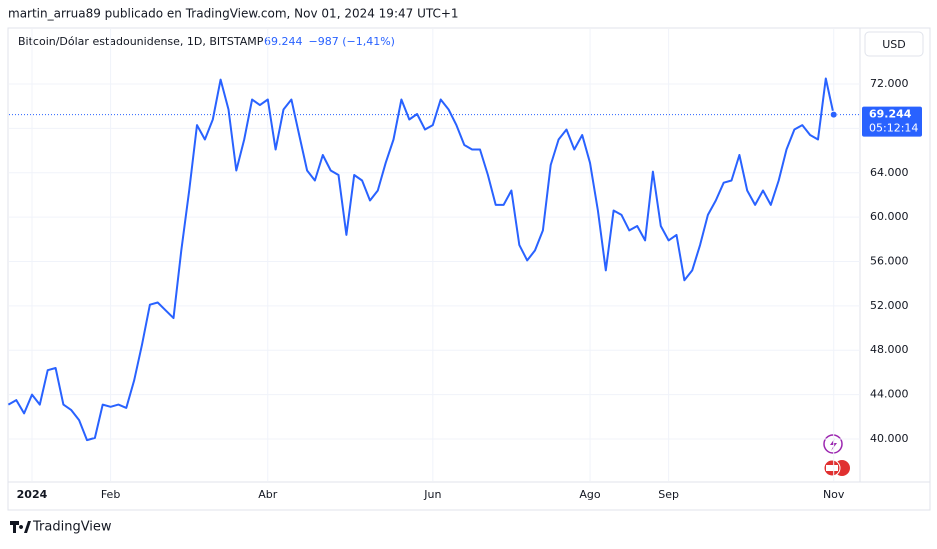 The image size is (937, 549). What do you see at coordinates (836, 455) in the screenshot?
I see `events` at bounding box center [836, 455].